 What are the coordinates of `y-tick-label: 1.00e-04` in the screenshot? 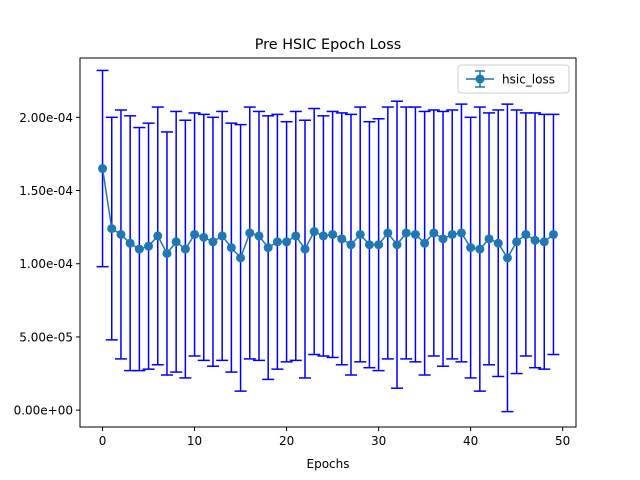 It's located at (46, 264).